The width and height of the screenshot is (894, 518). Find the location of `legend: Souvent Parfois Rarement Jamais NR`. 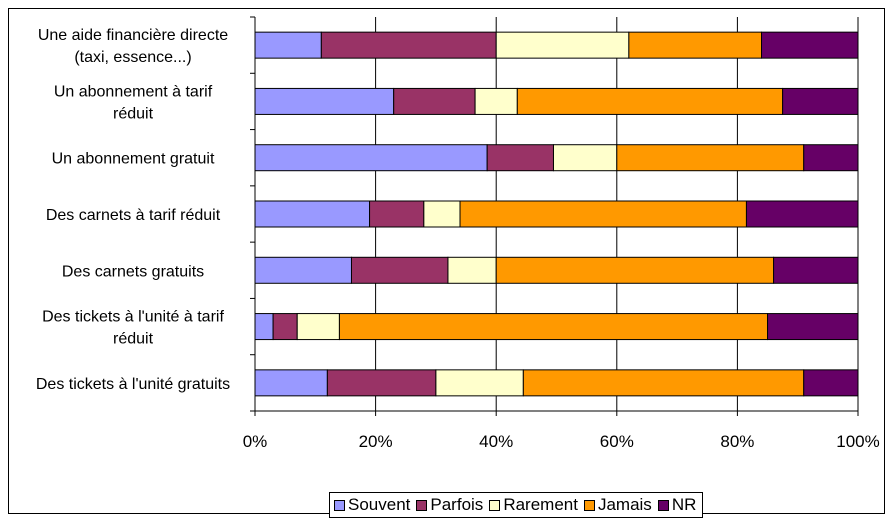

legend: Souvent Parfois Rarement Jamais NR is located at coordinates (516, 505).